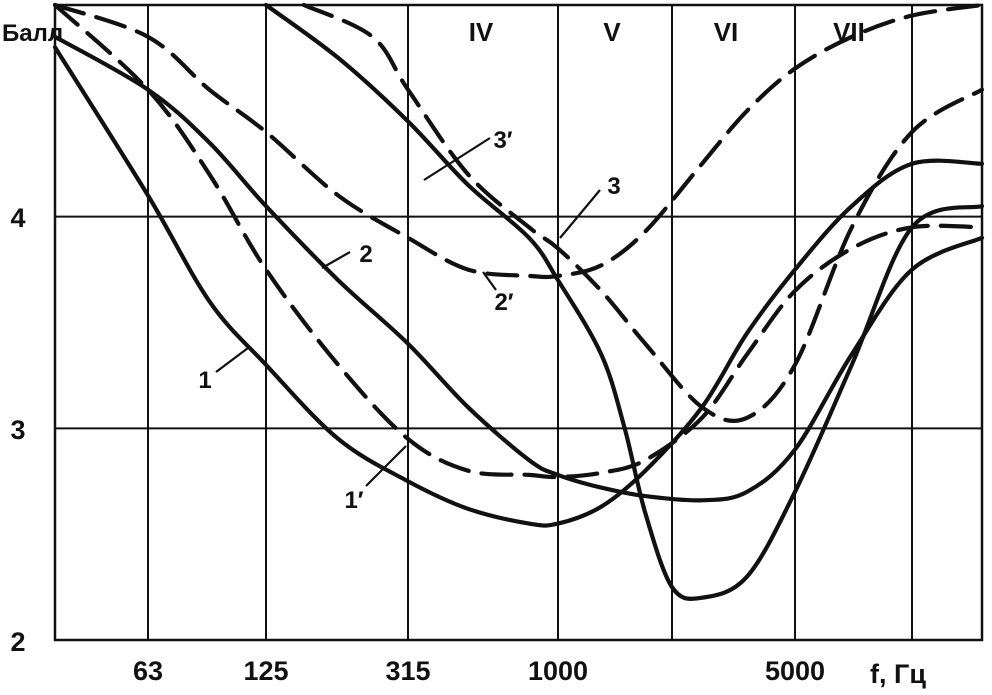  What do you see at coordinates (365, 254) in the screenshot?
I see `curve-label-2: 2` at bounding box center [365, 254].